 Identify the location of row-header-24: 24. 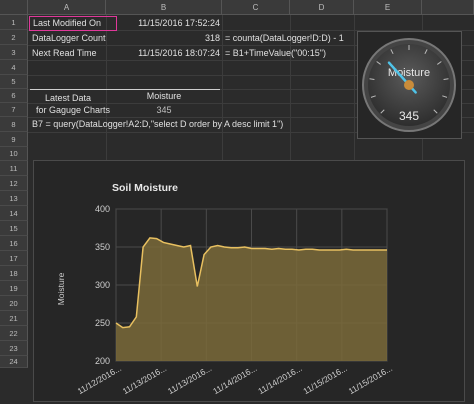
(14, 362).